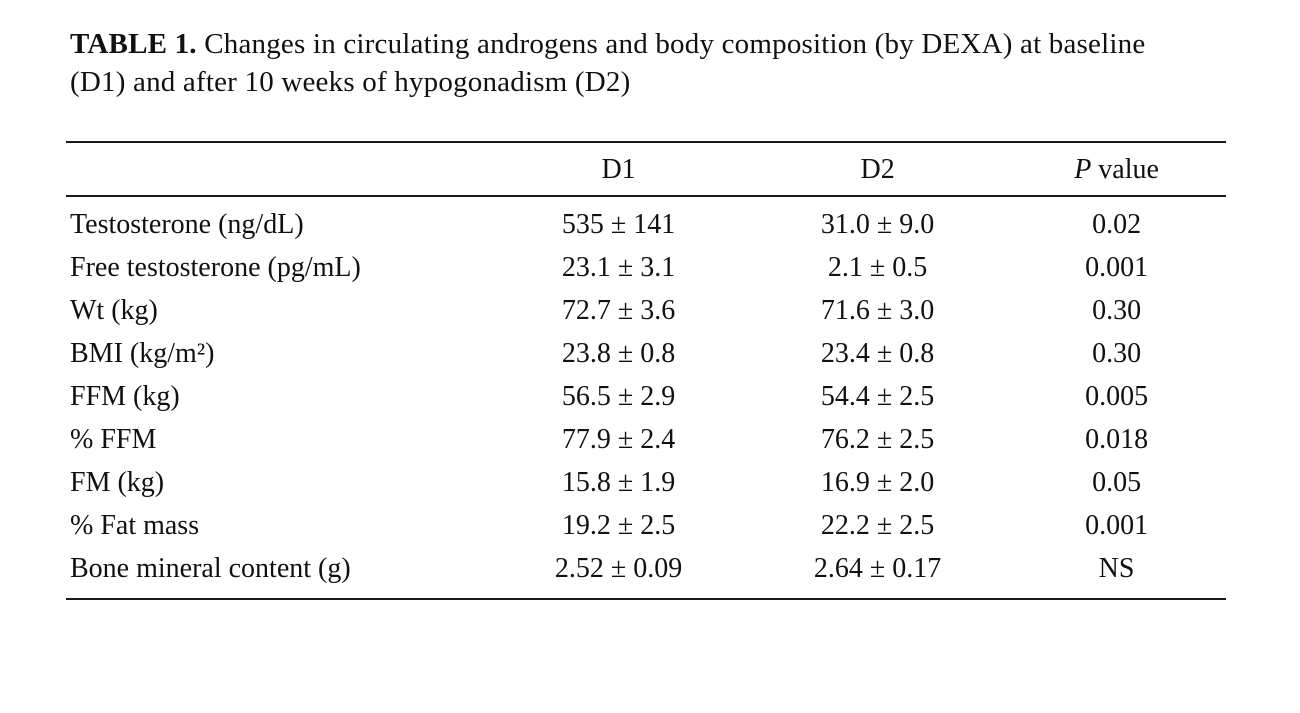 The image size is (1300, 713). I want to click on d2-value: 16.9 ± 2.0, so click(877, 482).